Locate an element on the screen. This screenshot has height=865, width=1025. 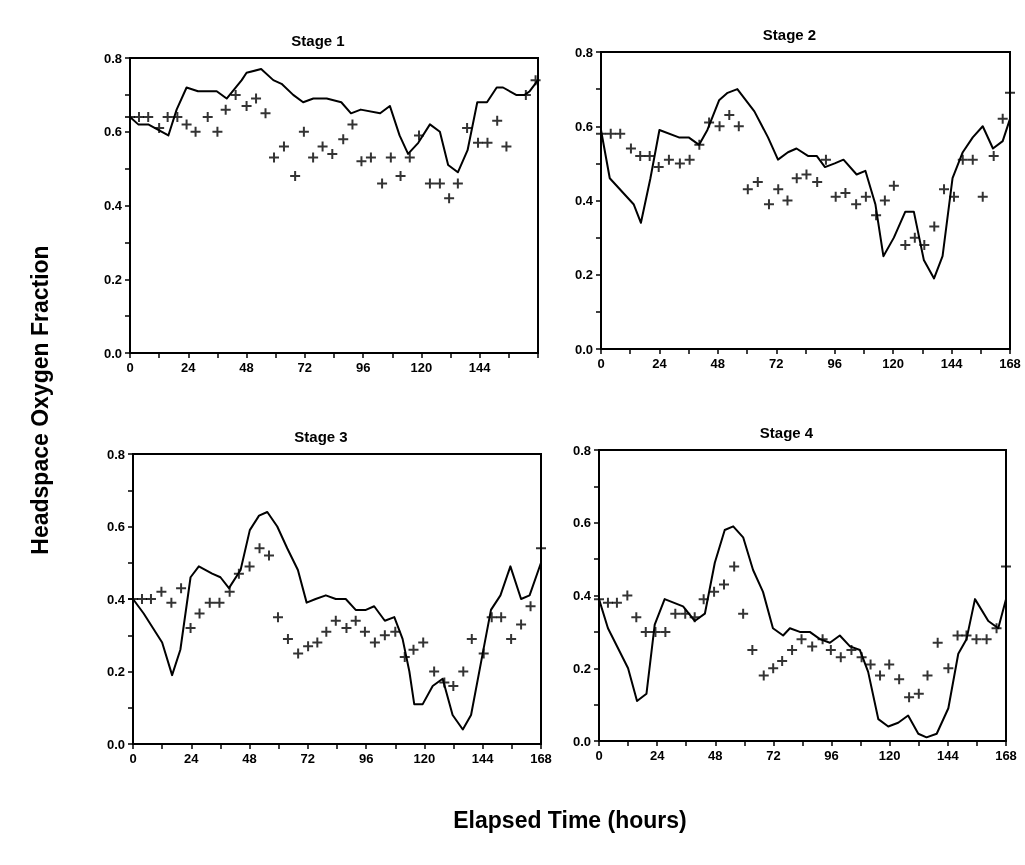
chart-title: Stage 3 is located at coordinates (321, 436).